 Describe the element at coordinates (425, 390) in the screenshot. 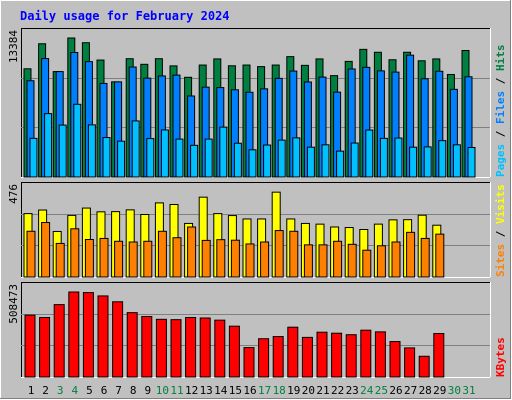

I see `x-tick-label: 28` at that location.